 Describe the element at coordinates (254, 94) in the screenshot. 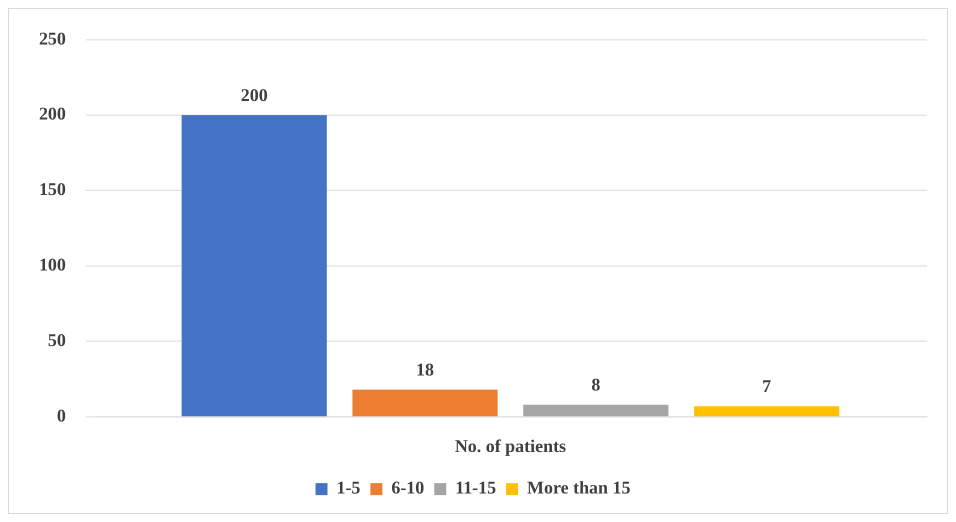

I see `data-label: 200` at that location.